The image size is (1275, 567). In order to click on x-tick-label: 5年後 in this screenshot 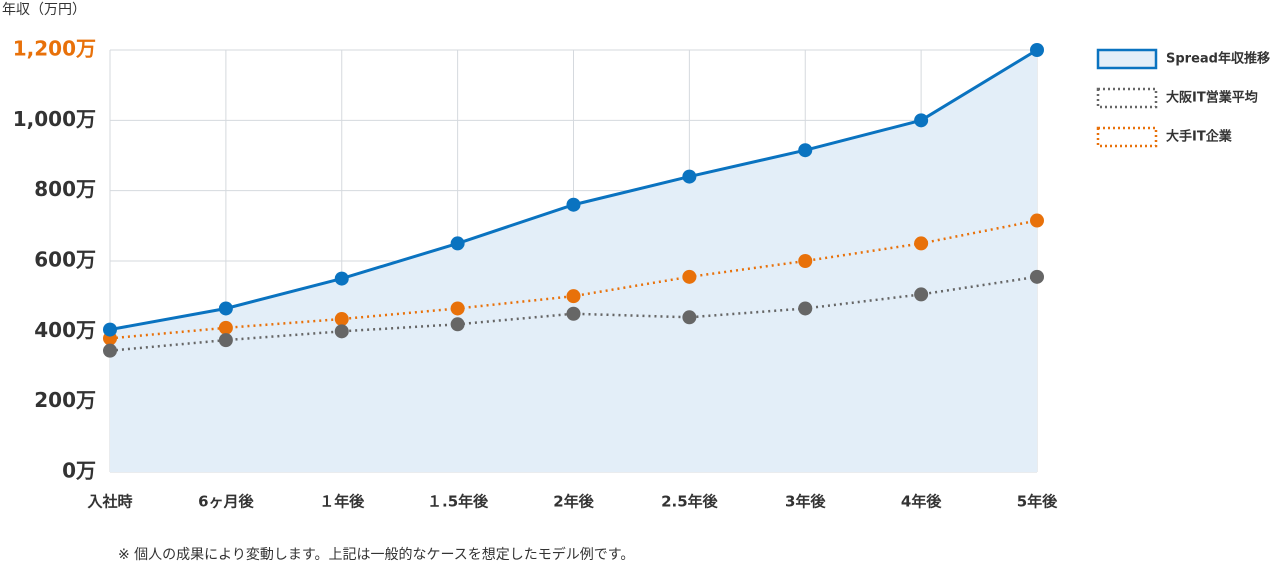, I will do `click(1037, 502)`.